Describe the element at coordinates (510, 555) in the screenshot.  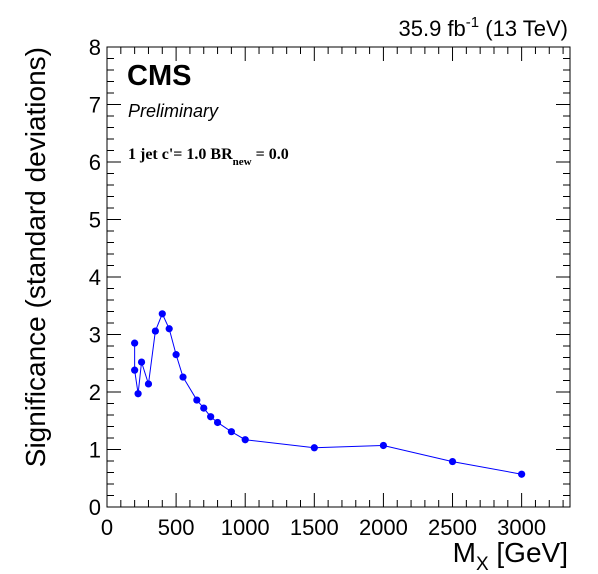
I see `x-axis-title: MX [GeV]` at that location.